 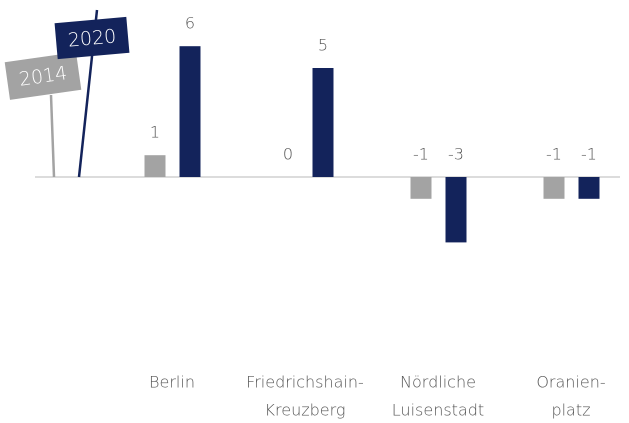 What do you see at coordinates (438, 410) in the screenshot?
I see `x-tick-label: Luisenstadt` at bounding box center [438, 410].